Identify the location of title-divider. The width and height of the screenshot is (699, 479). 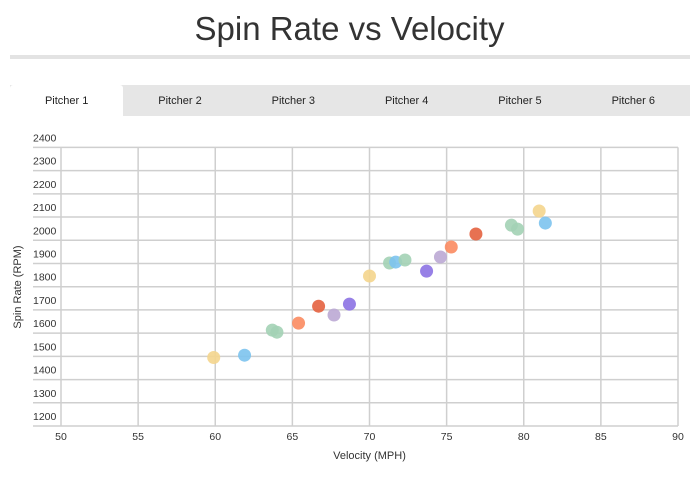
(350, 57).